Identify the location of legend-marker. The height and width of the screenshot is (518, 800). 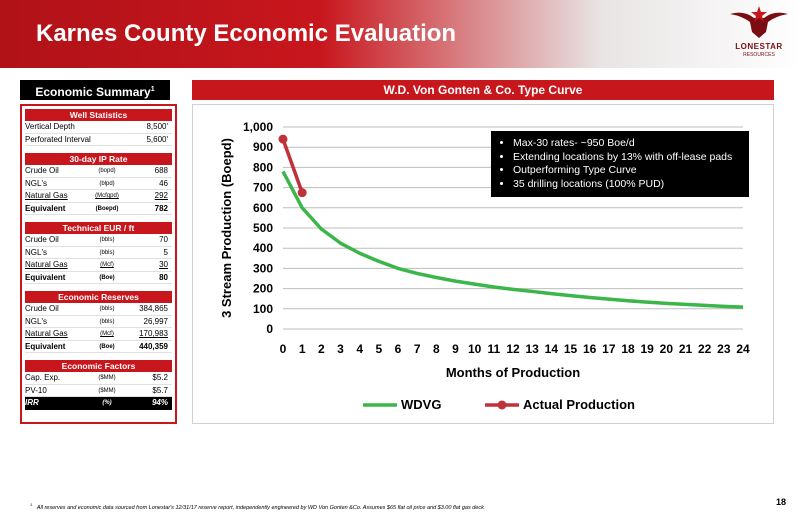
(502, 405).